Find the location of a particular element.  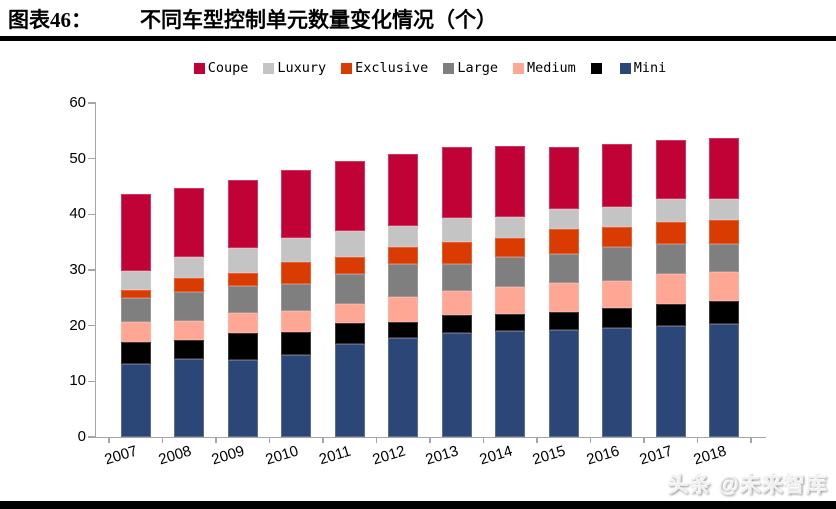

bar-segment-Mini-2010 is located at coordinates (296, 396).